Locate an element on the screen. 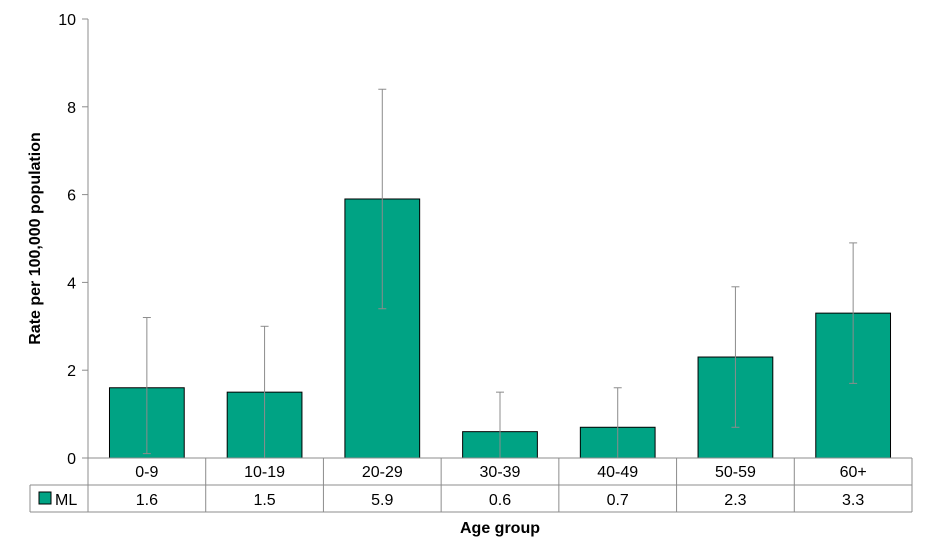 The width and height of the screenshot is (930, 558). legend-label: ML is located at coordinates (66, 500).